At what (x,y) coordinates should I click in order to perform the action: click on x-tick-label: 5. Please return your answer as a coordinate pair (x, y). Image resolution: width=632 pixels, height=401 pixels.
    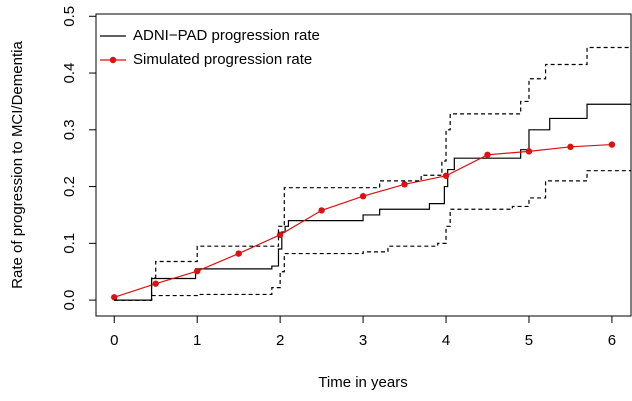
    Looking at the image, I should click on (529, 340).